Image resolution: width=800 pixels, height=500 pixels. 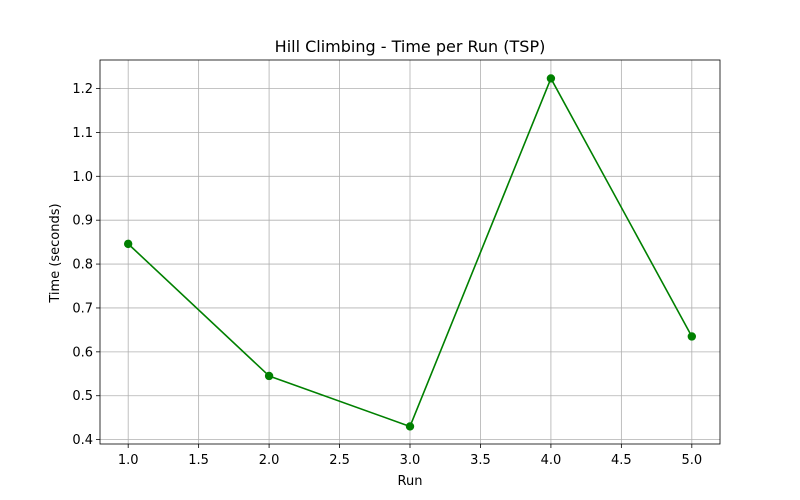 What do you see at coordinates (410, 460) in the screenshot?
I see `x-tick-label: 3.0` at bounding box center [410, 460].